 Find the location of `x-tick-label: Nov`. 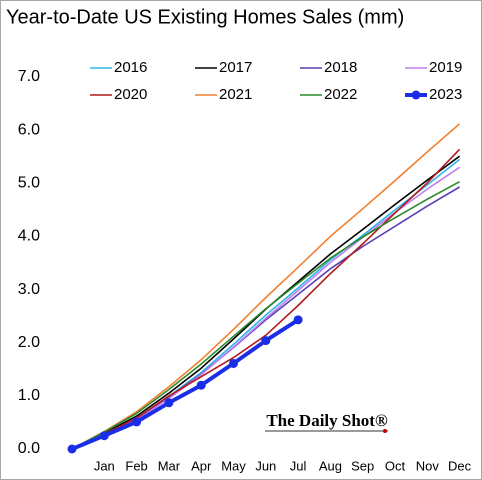

x-tick-label: Nov is located at coordinates (428, 465).